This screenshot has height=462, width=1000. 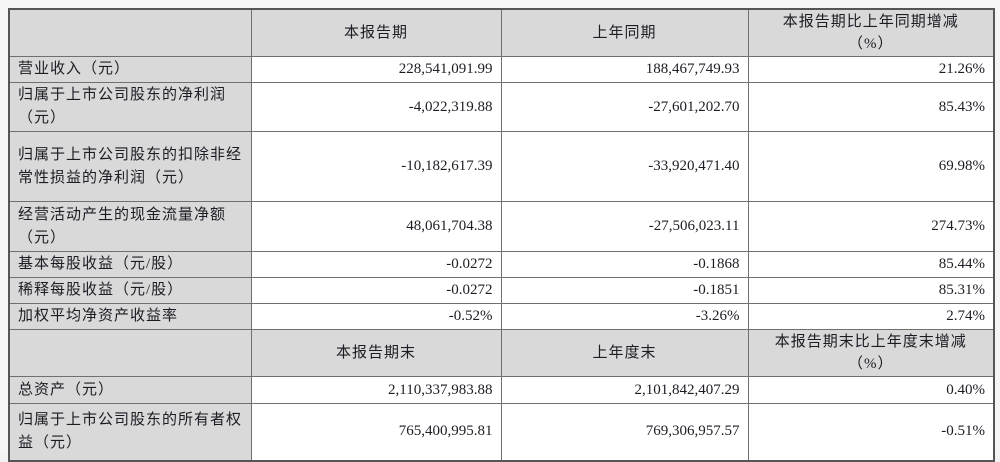 I want to click on header-prior-period: 上年同期, so click(x=624, y=32).